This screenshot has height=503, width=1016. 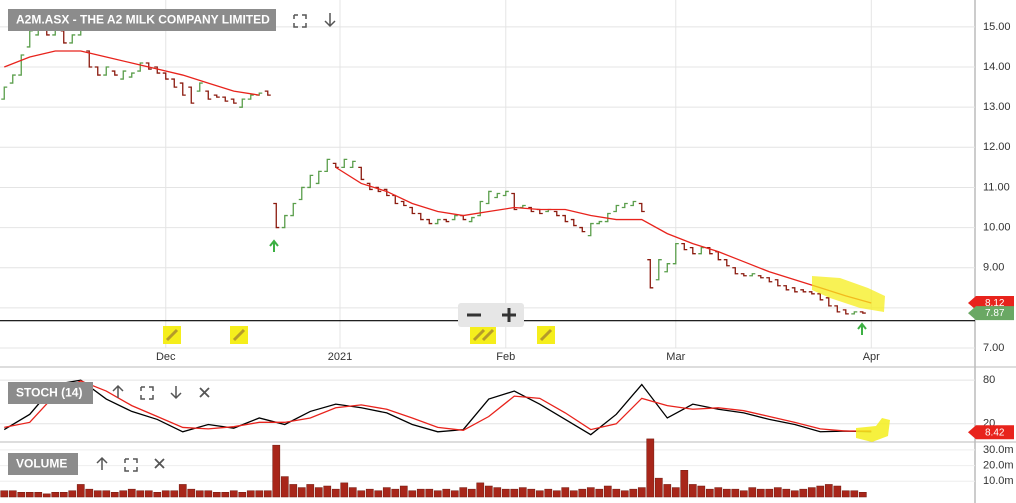 I want to click on note-icon, so click(x=483, y=335).